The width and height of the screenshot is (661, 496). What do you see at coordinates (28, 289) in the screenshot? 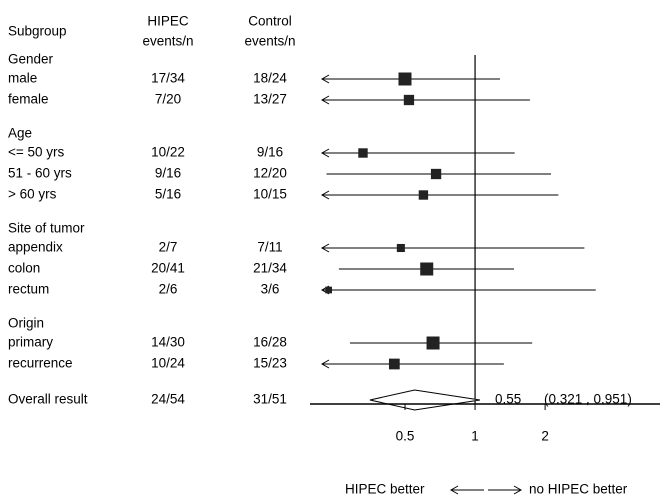
I see `row-label: rectum` at bounding box center [28, 289].